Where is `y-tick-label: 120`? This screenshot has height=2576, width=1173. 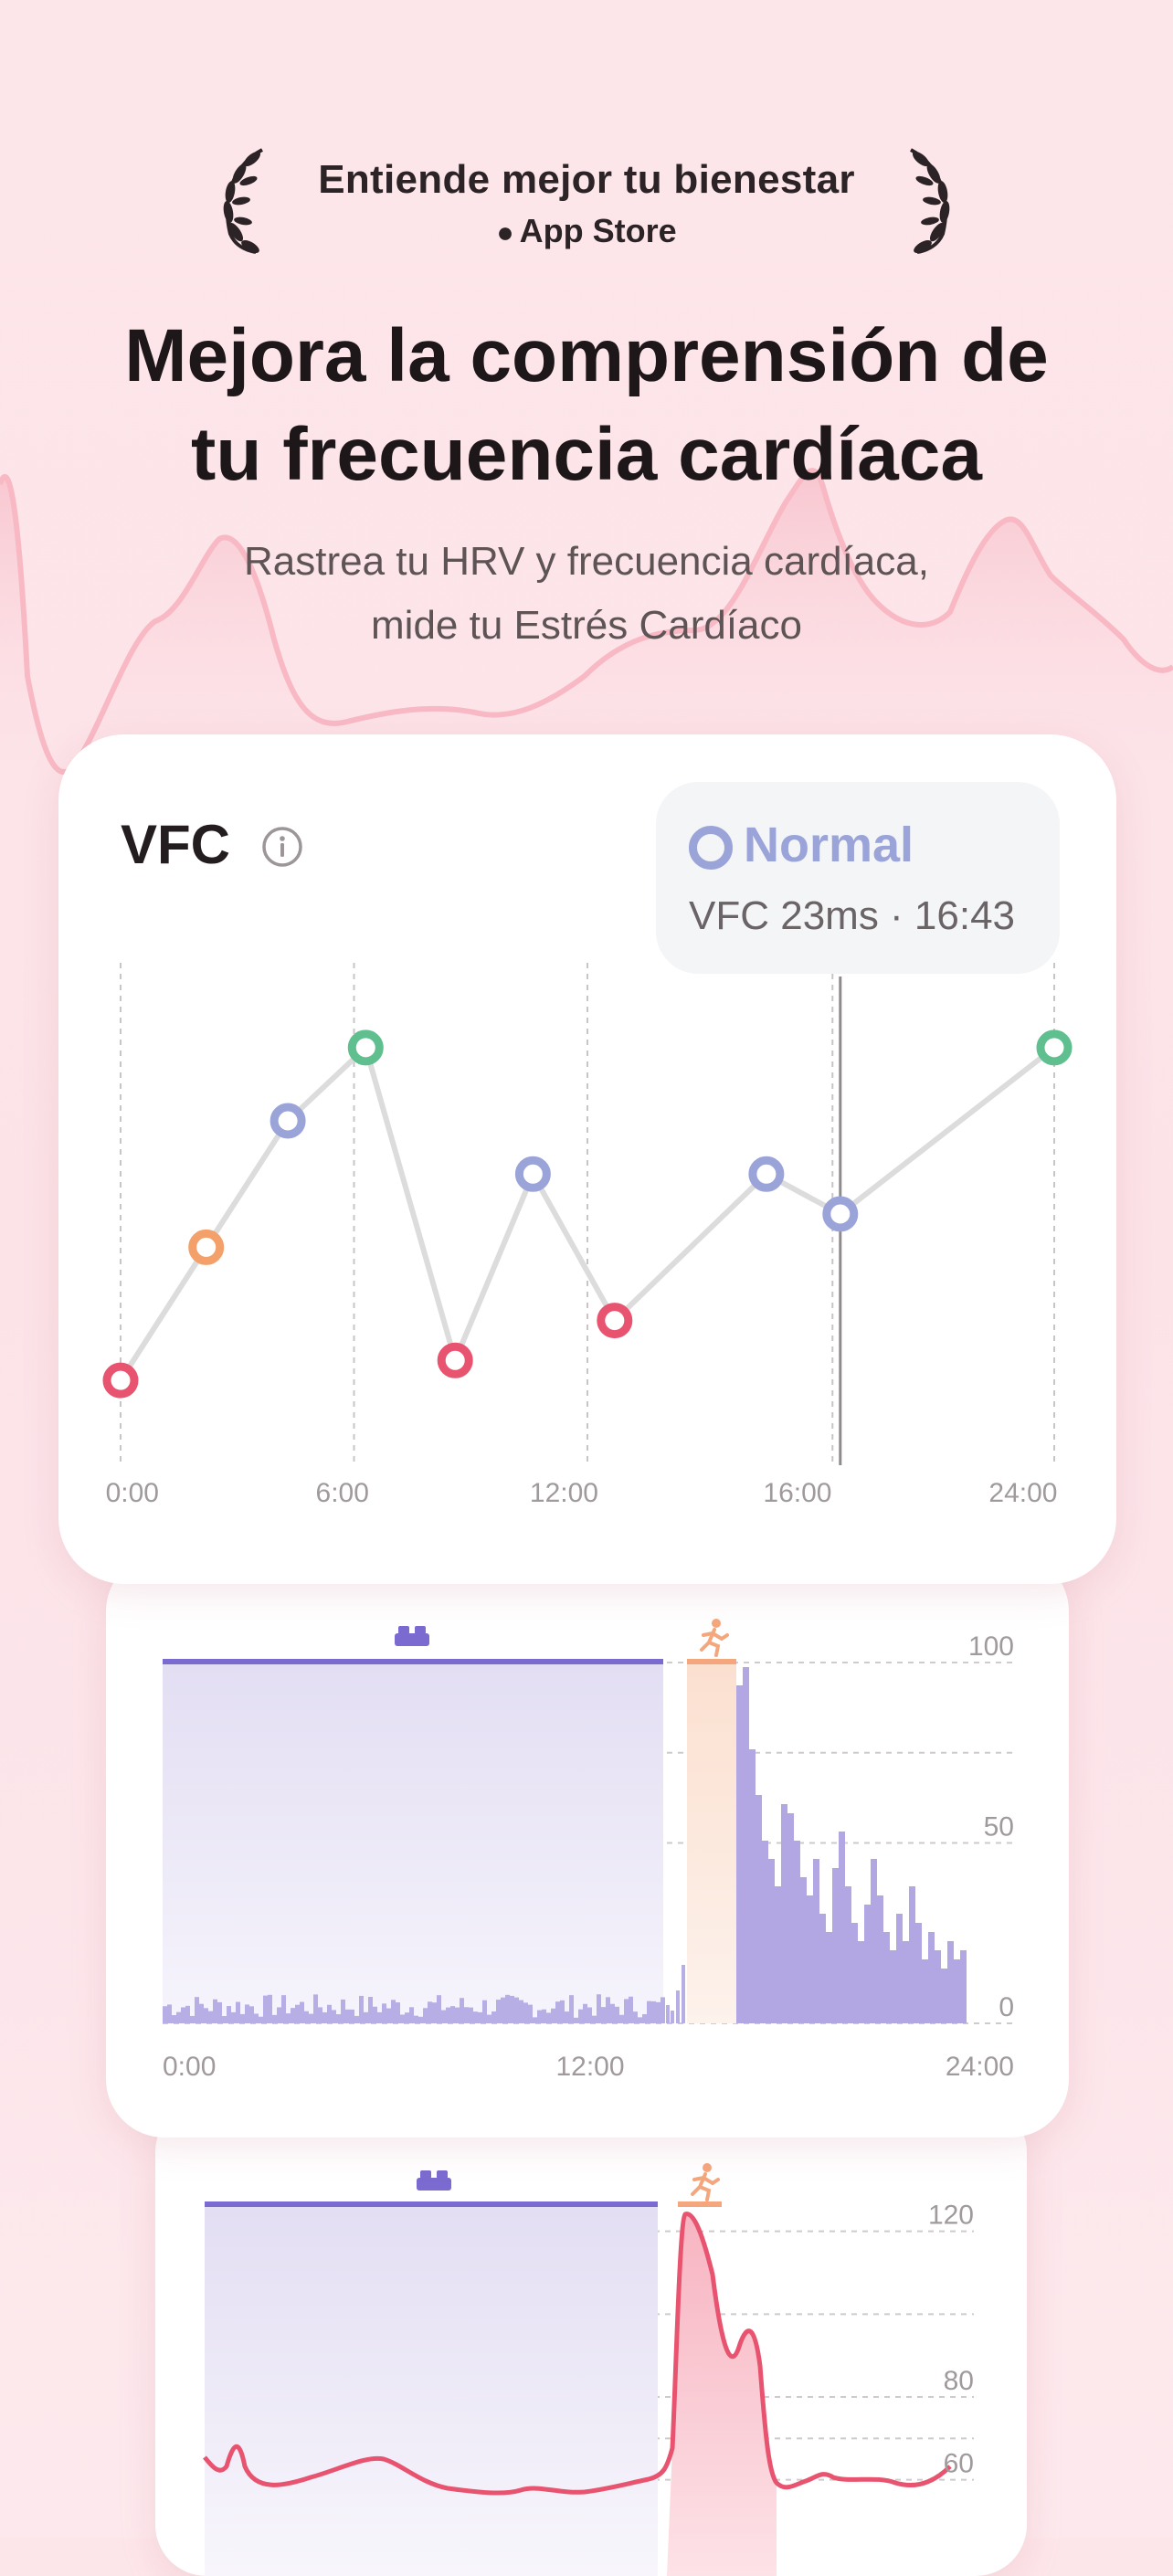
y-tick-label: 120 is located at coordinates (951, 2216).